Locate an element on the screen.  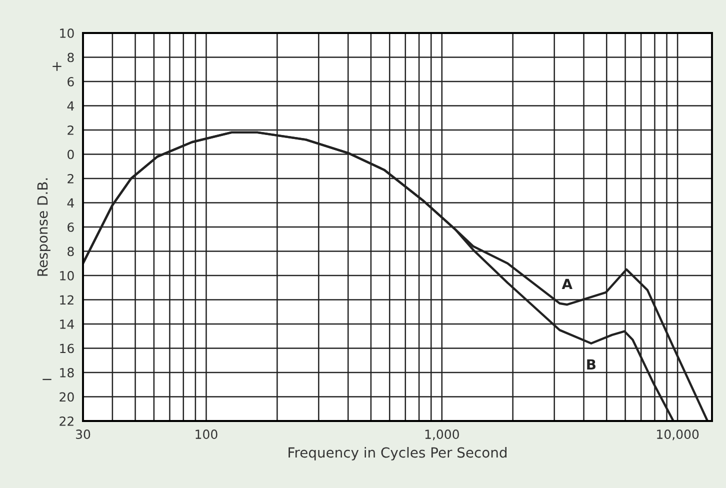
x-tick-label: 100 is located at coordinates (207, 435).